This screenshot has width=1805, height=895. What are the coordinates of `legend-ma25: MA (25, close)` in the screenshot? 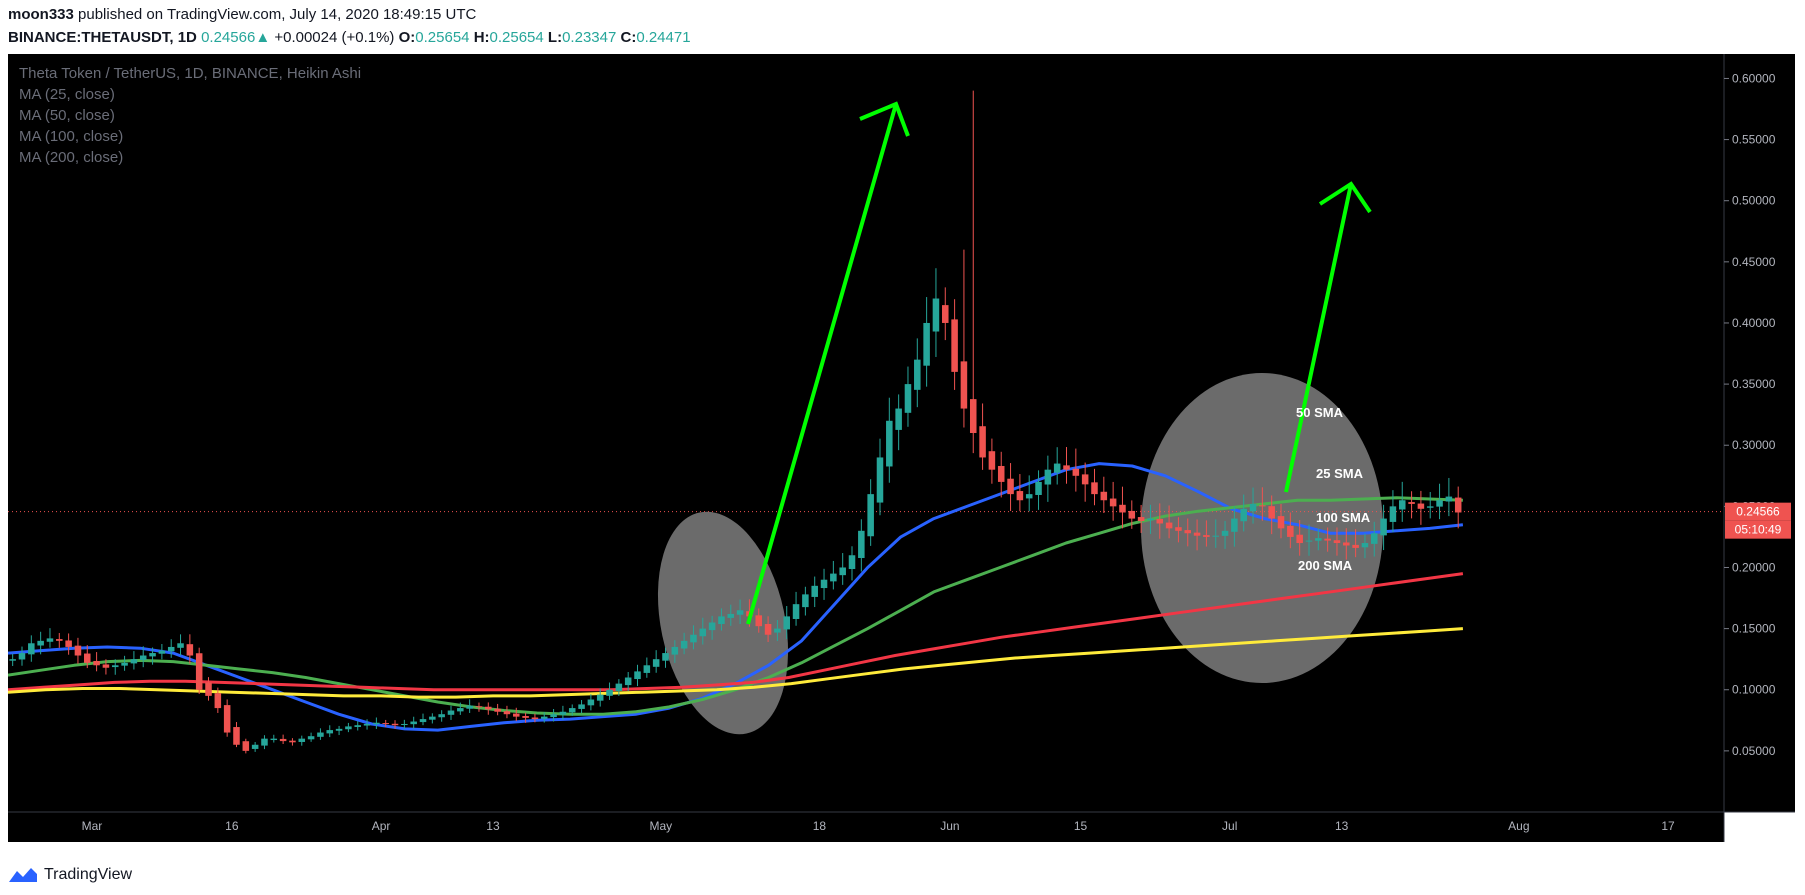 It's located at (67, 94).